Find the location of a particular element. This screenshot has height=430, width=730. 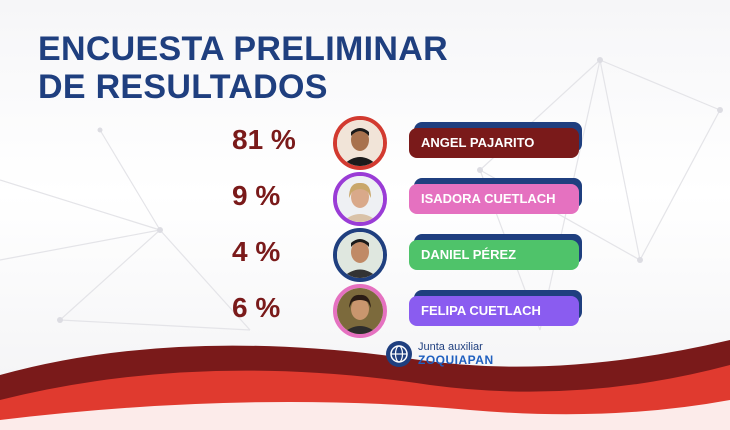

candidate-row: 9 % ISADORA CUETLACH is located at coordinates (365, 198).